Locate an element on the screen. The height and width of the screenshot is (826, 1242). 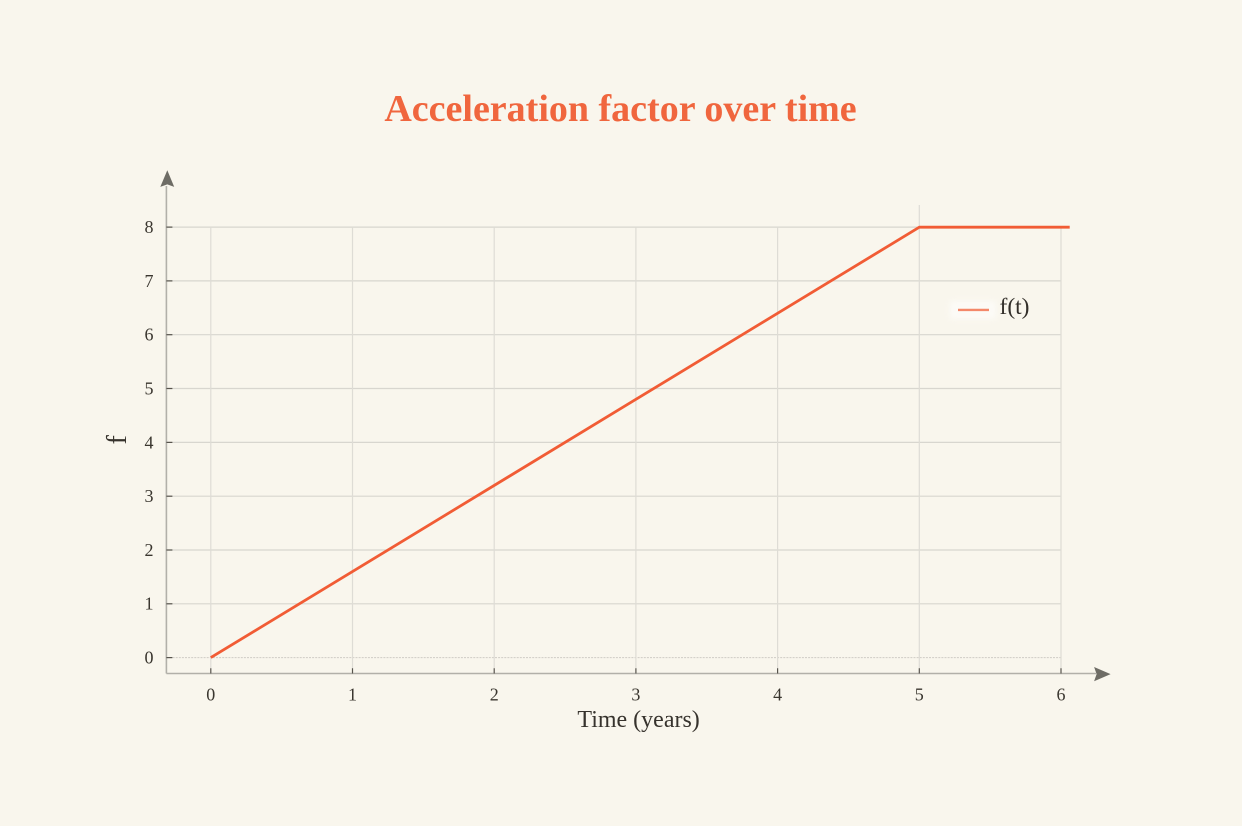
svg-text: 8 is located at coordinates (149, 227).